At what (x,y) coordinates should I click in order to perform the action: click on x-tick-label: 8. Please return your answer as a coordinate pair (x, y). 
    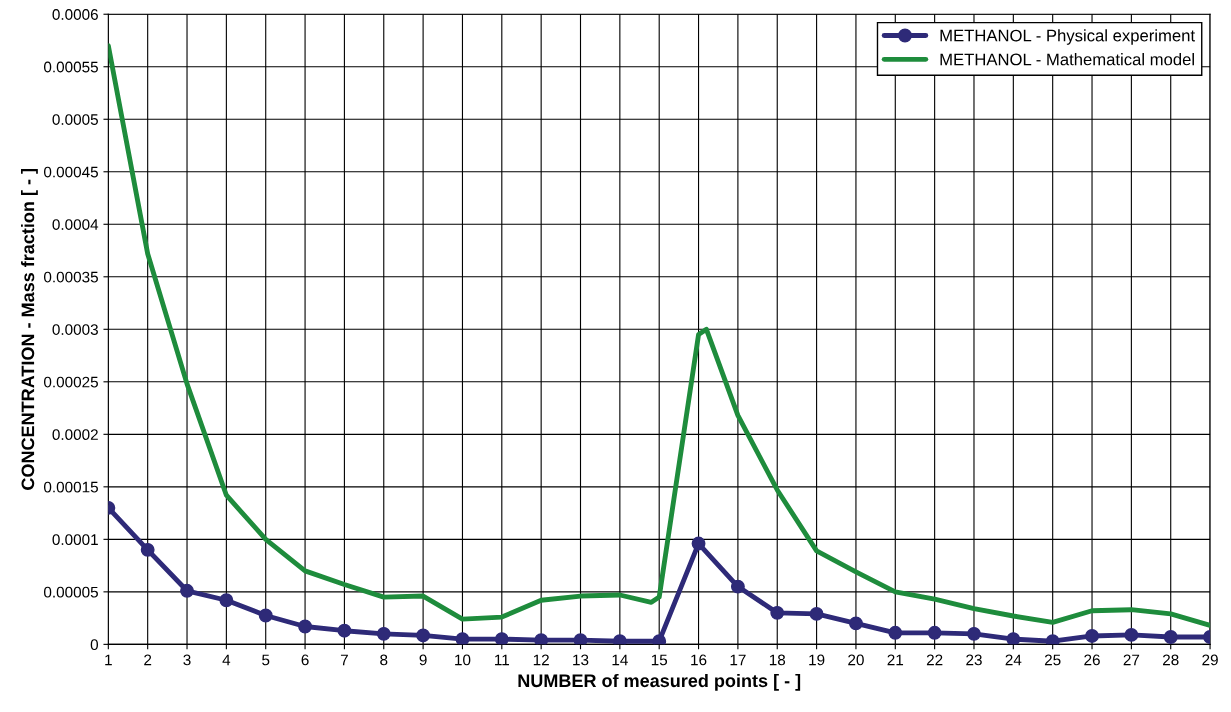
    Looking at the image, I should click on (384, 660).